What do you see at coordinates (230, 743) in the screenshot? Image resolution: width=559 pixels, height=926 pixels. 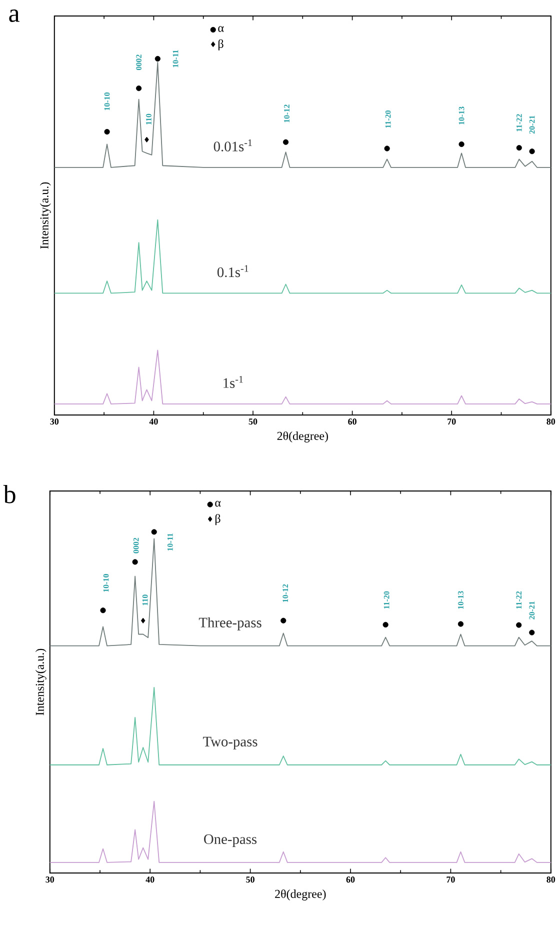 I see `series-label: Two-pass` at bounding box center [230, 743].